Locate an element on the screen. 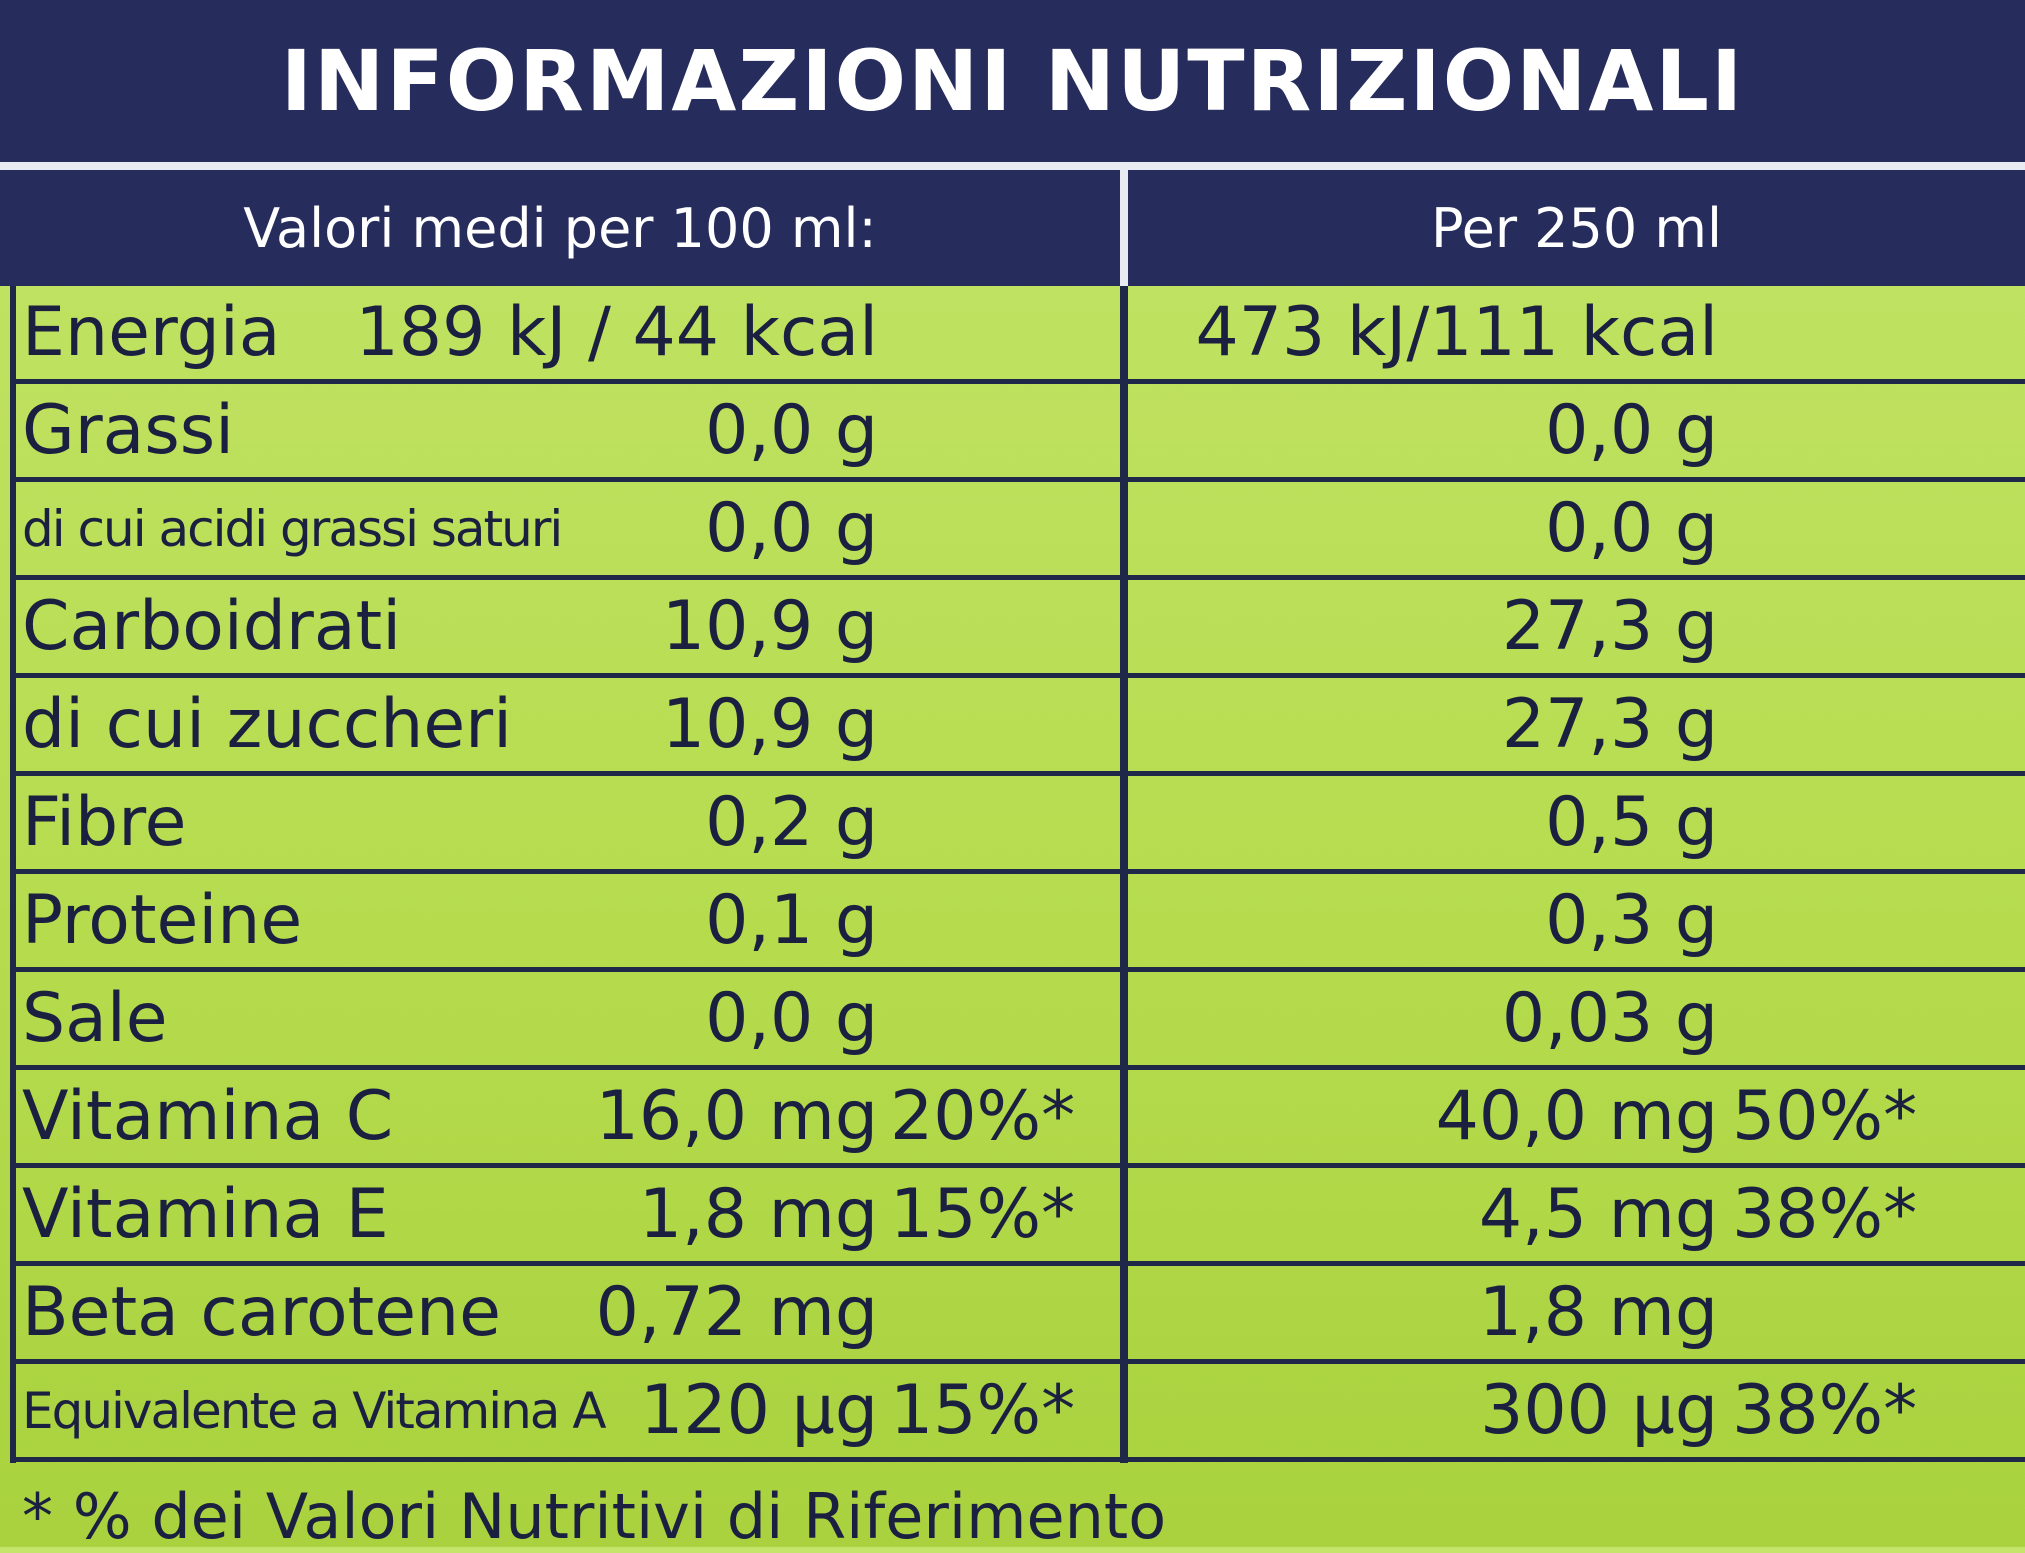 The width and height of the screenshot is (2025, 1553). table-row: di cui zuccheri 10,9 g 27,3 g is located at coordinates (1017, 727).